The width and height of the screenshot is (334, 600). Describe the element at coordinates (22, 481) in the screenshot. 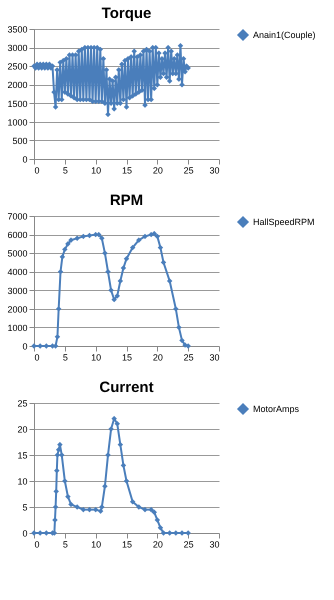

I see `y-tick-label: 10` at that location.